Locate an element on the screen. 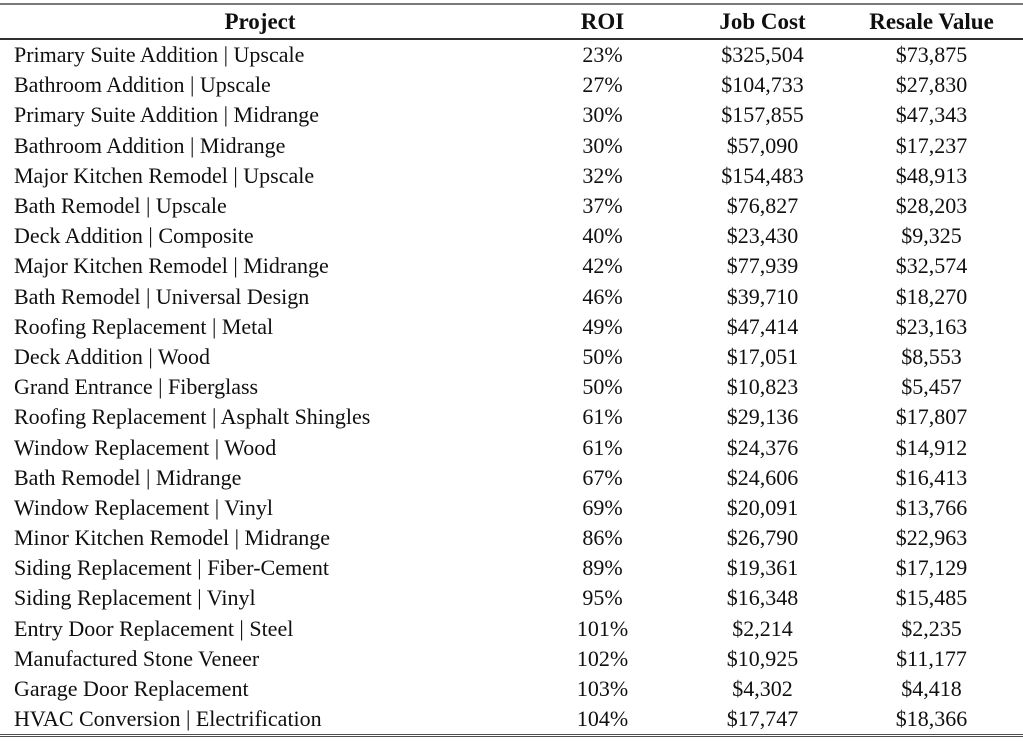  cell-roi: 37% is located at coordinates (602, 206).